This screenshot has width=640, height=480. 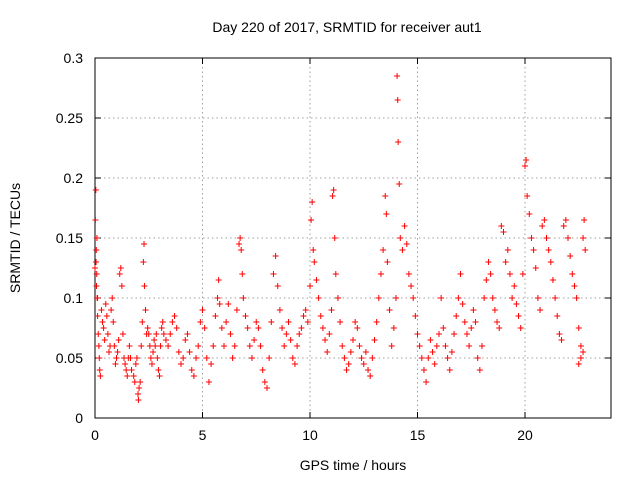 What do you see at coordinates (418, 435) in the screenshot?
I see `x-tick-label: 15` at bounding box center [418, 435].